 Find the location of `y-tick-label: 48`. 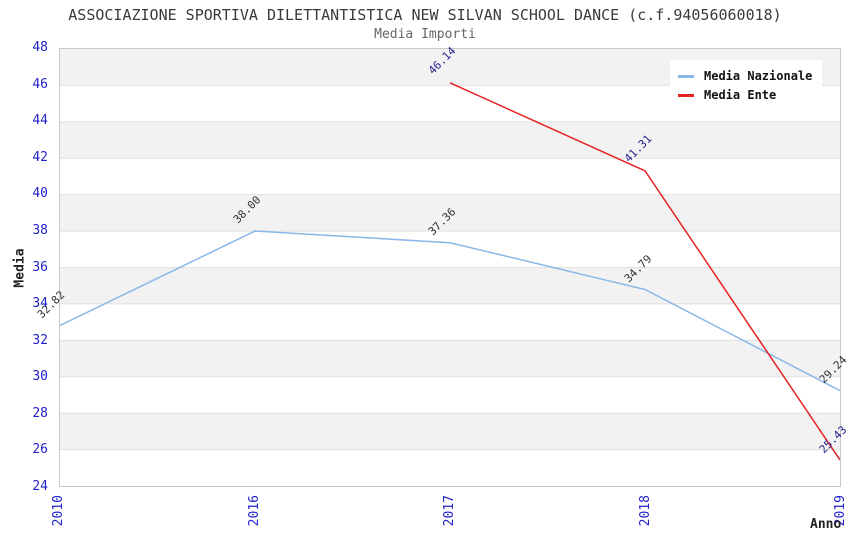

y-tick-label: 48 is located at coordinates (40, 47).